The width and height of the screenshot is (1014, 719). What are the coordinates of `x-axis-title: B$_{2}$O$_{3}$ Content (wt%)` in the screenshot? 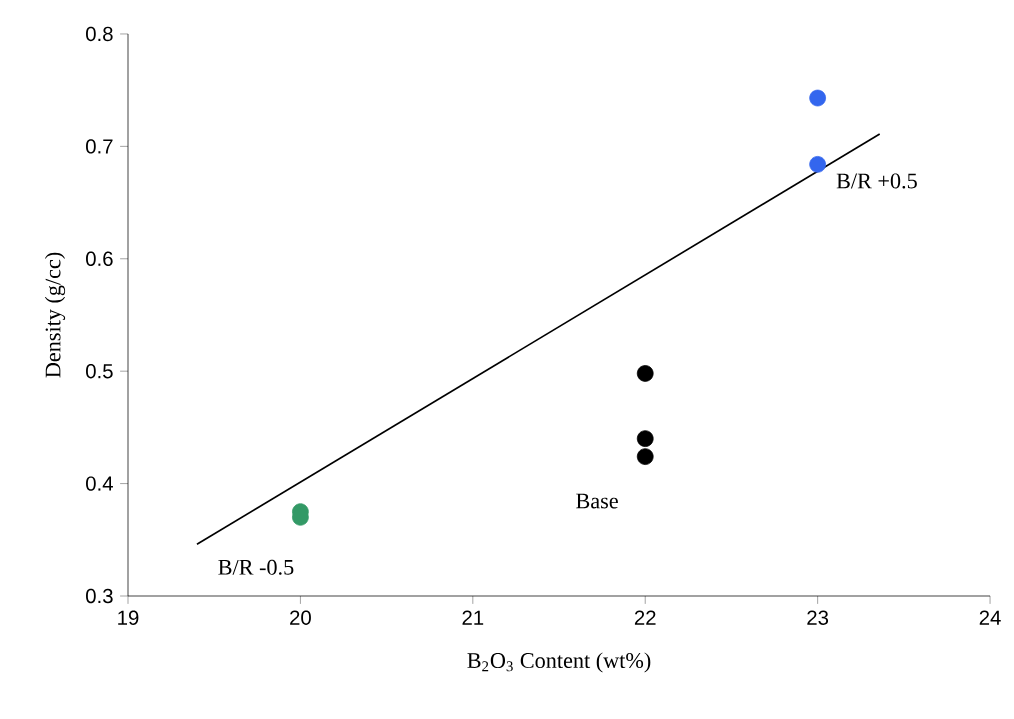 It's located at (559, 662).